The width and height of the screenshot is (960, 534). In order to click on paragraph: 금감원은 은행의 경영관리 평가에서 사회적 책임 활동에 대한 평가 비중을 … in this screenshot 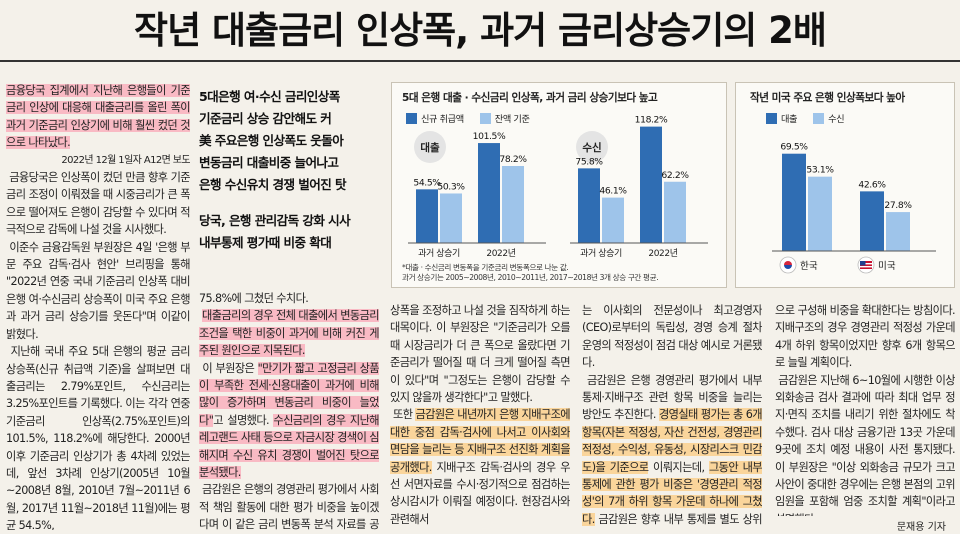, I will do `click(289, 506)`.